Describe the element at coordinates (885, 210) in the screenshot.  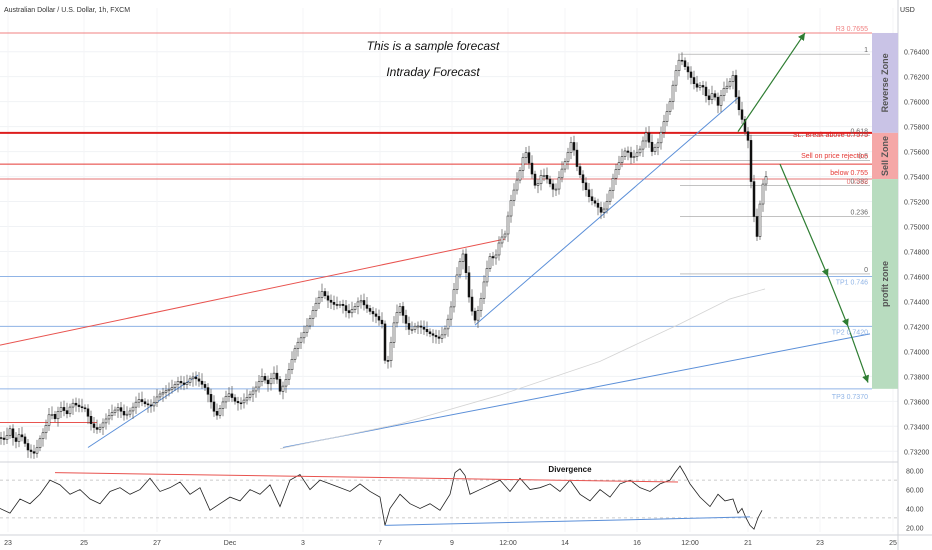
I see `zones: Reverse Zone Sell Zone profit zone` at that location.